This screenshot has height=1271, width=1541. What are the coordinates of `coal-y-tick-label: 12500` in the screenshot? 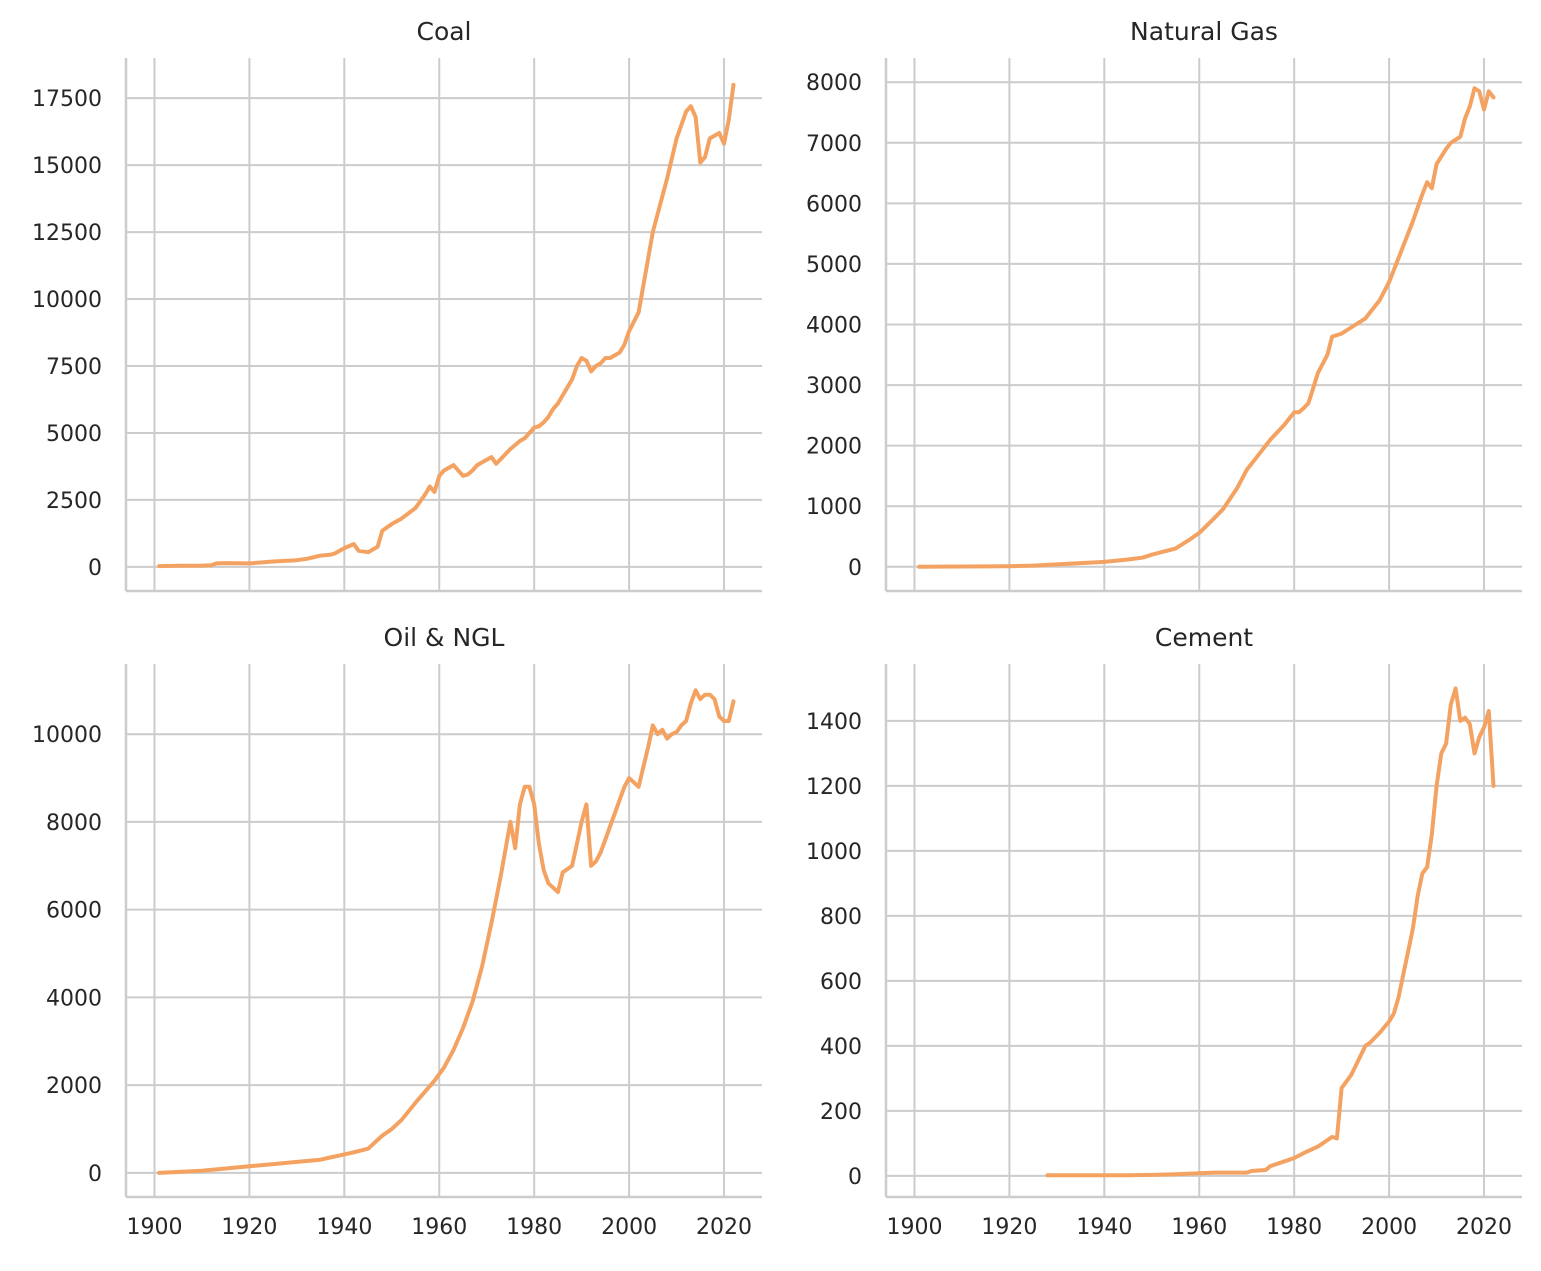 It's located at (67, 233).